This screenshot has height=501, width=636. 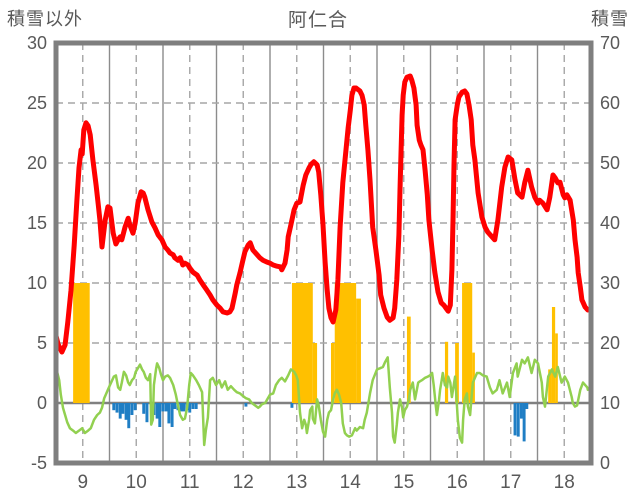 What do you see at coordinates (45, 19) in the screenshot?
I see `left-axis-title: 積雪以外` at bounding box center [45, 19].